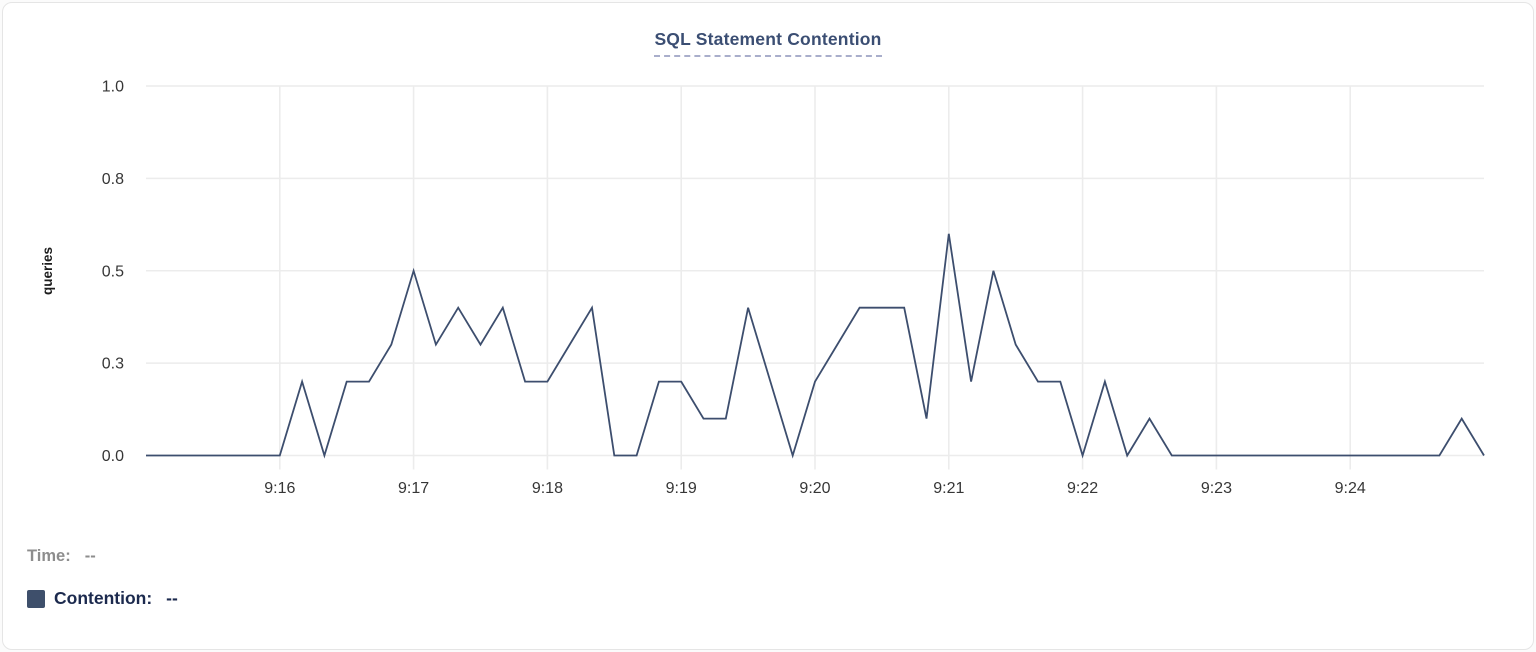  What do you see at coordinates (113, 87) in the screenshot?
I see `svg-text: 1.0` at bounding box center [113, 87].